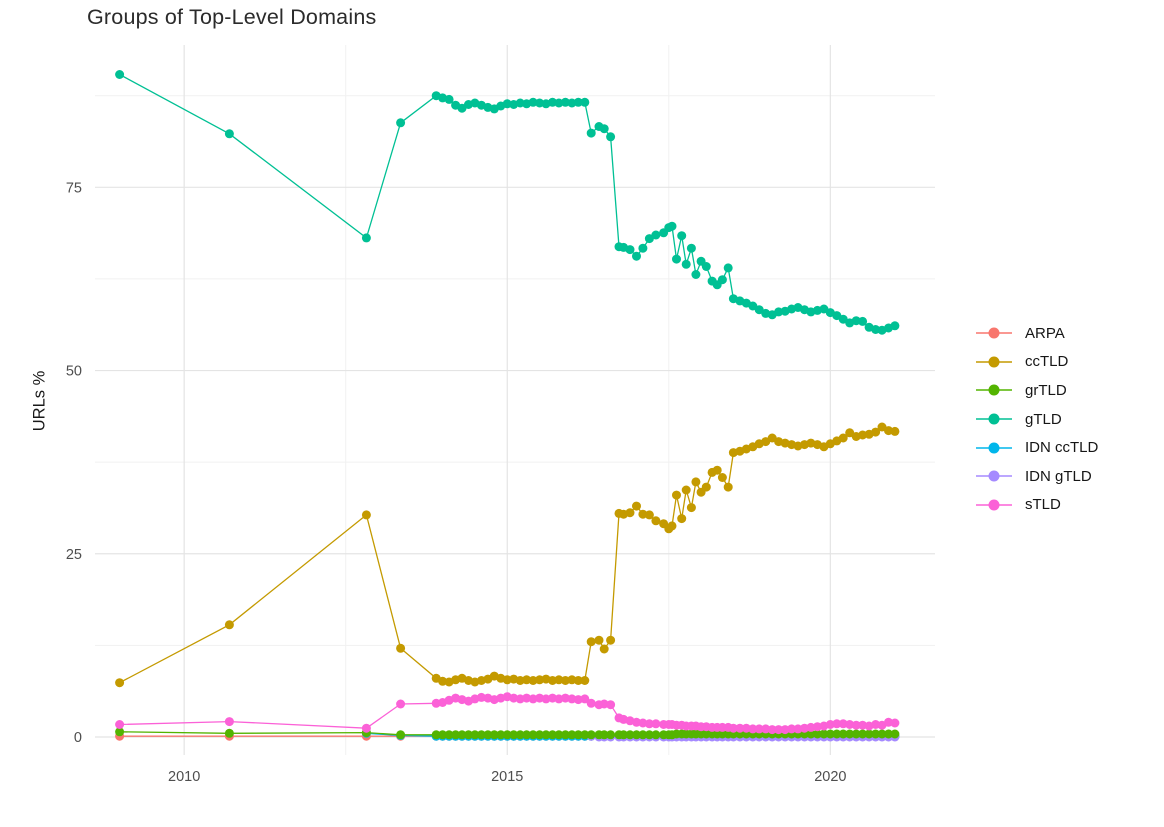 This screenshot has height=827, width=1164. Describe the element at coordinates (39, 401) in the screenshot. I see `y-axis-title: URLs %` at that location.